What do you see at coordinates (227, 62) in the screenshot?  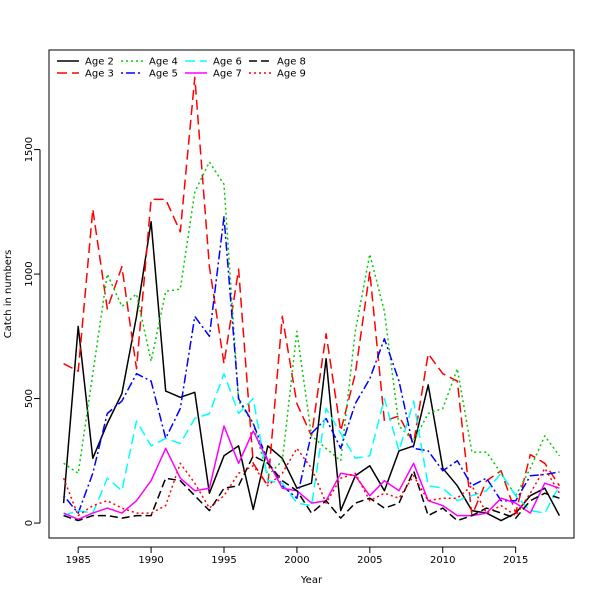 I see `legend-label: Age 6` at bounding box center [227, 62].